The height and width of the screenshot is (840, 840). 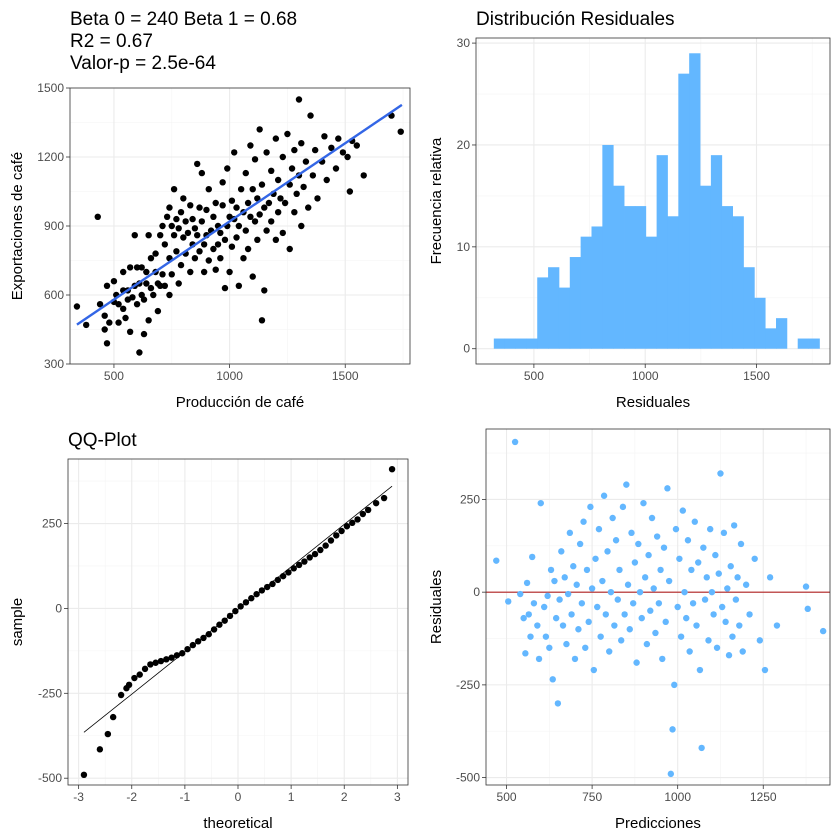 I want to click on x-tick-label: 1500, so click(x=345, y=376).